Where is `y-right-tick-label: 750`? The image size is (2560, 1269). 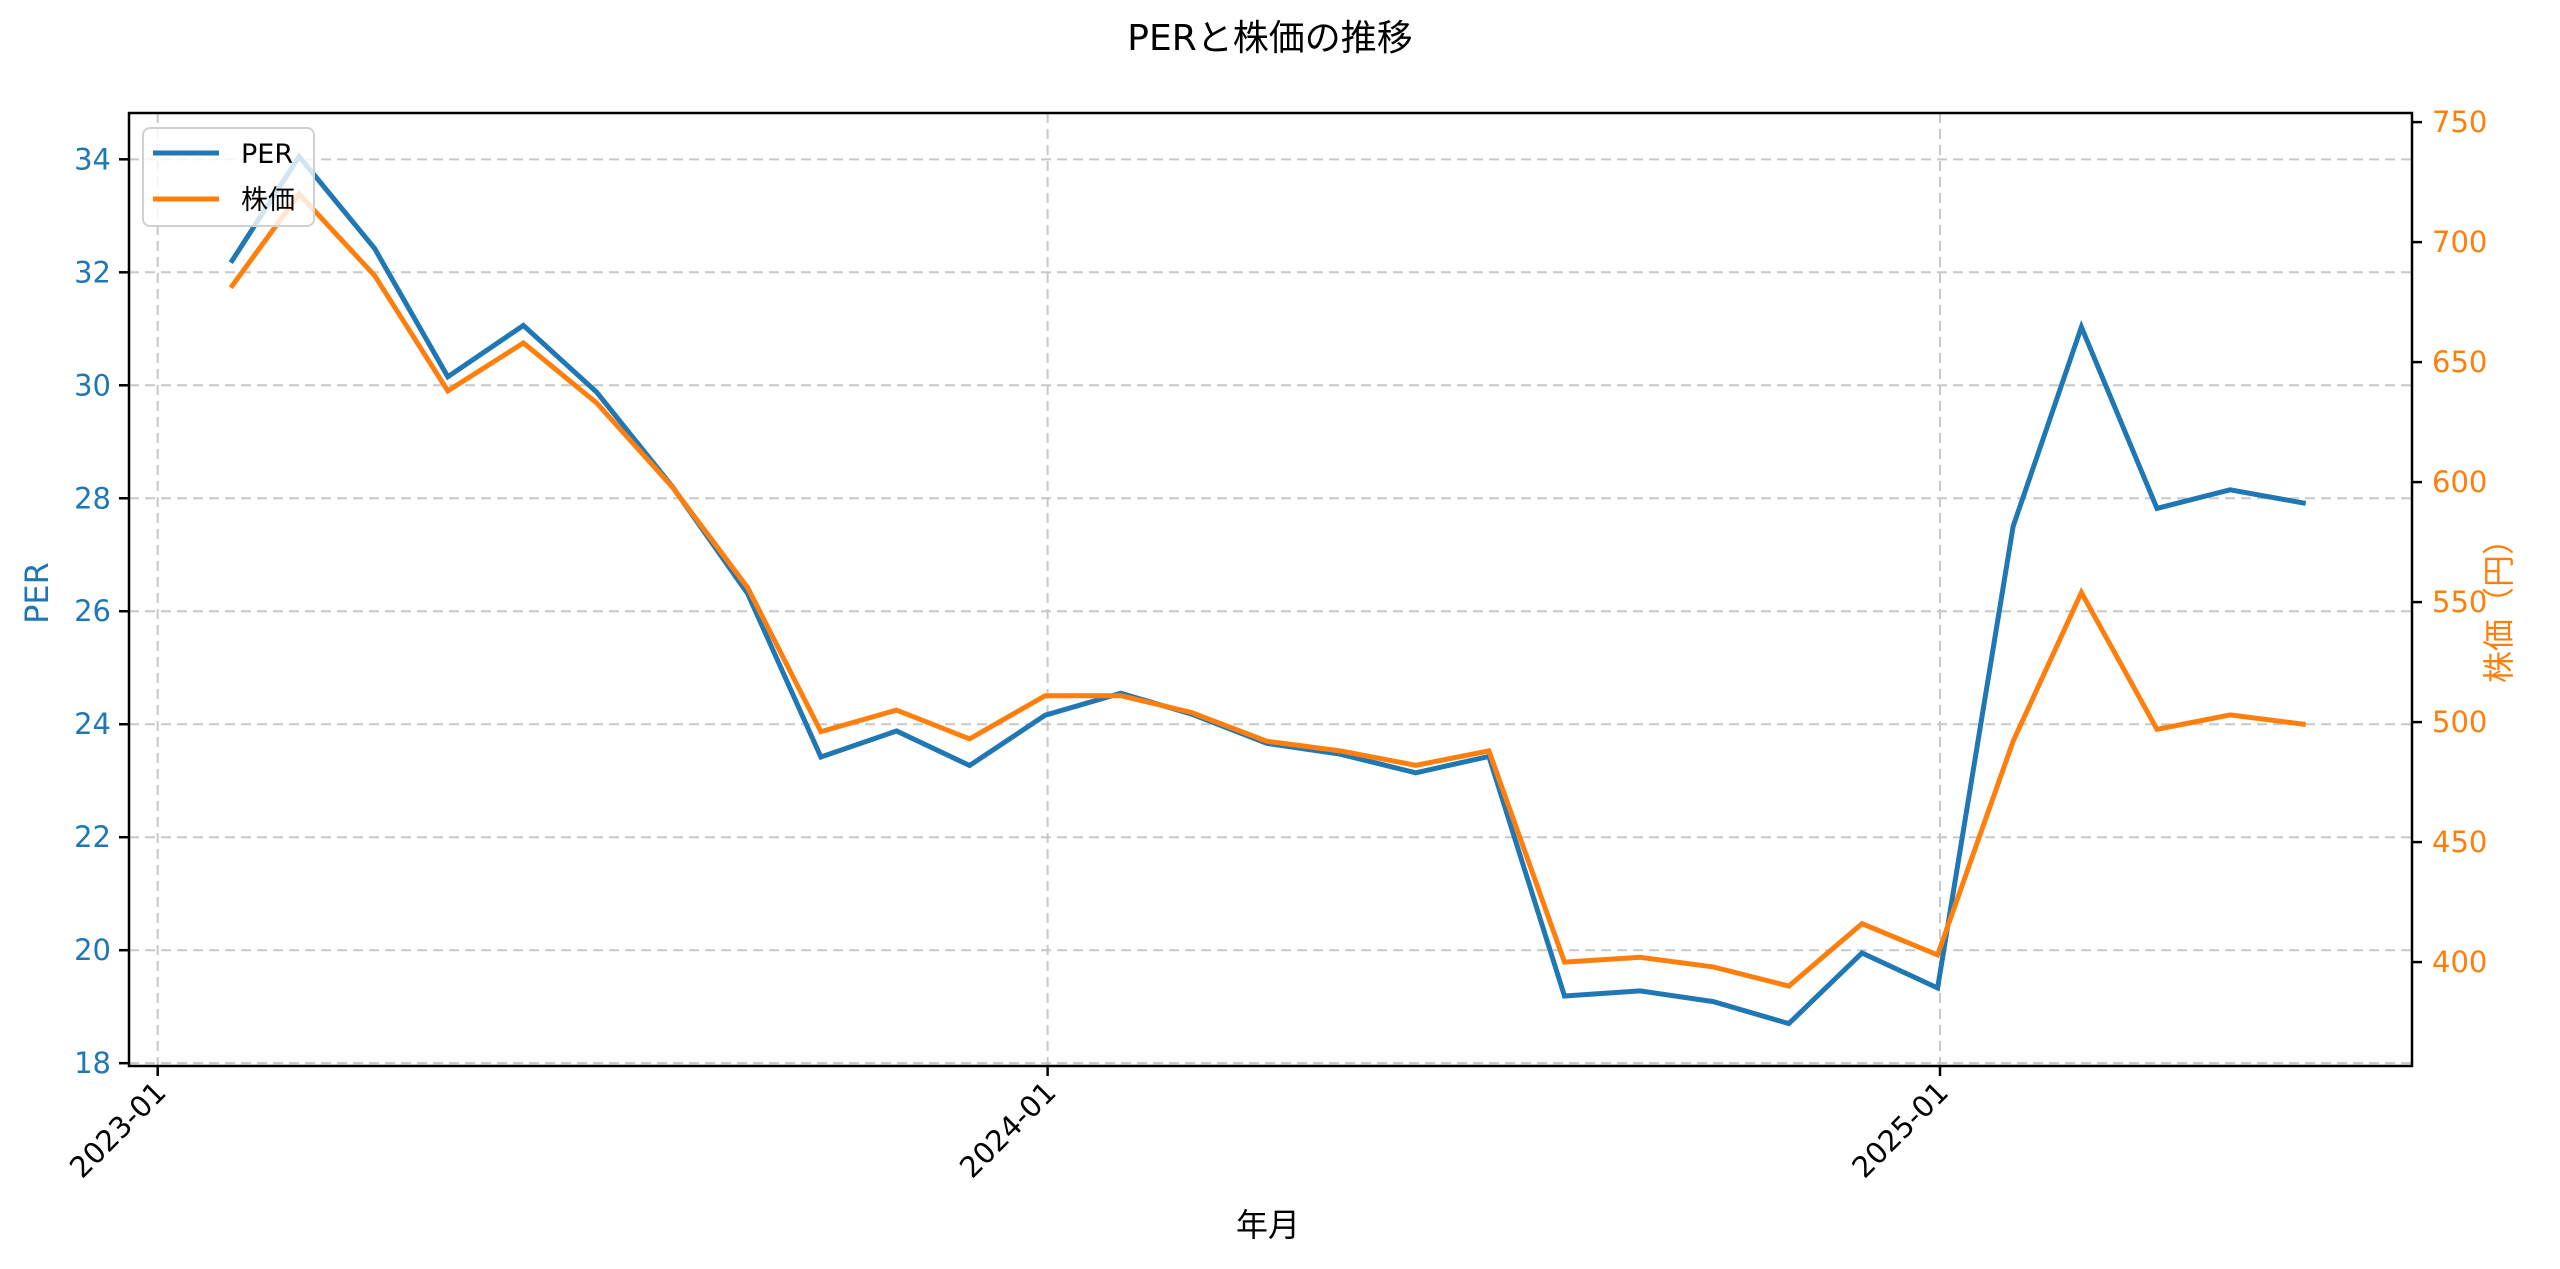 y-right-tick-label: 750 is located at coordinates (2459, 122).